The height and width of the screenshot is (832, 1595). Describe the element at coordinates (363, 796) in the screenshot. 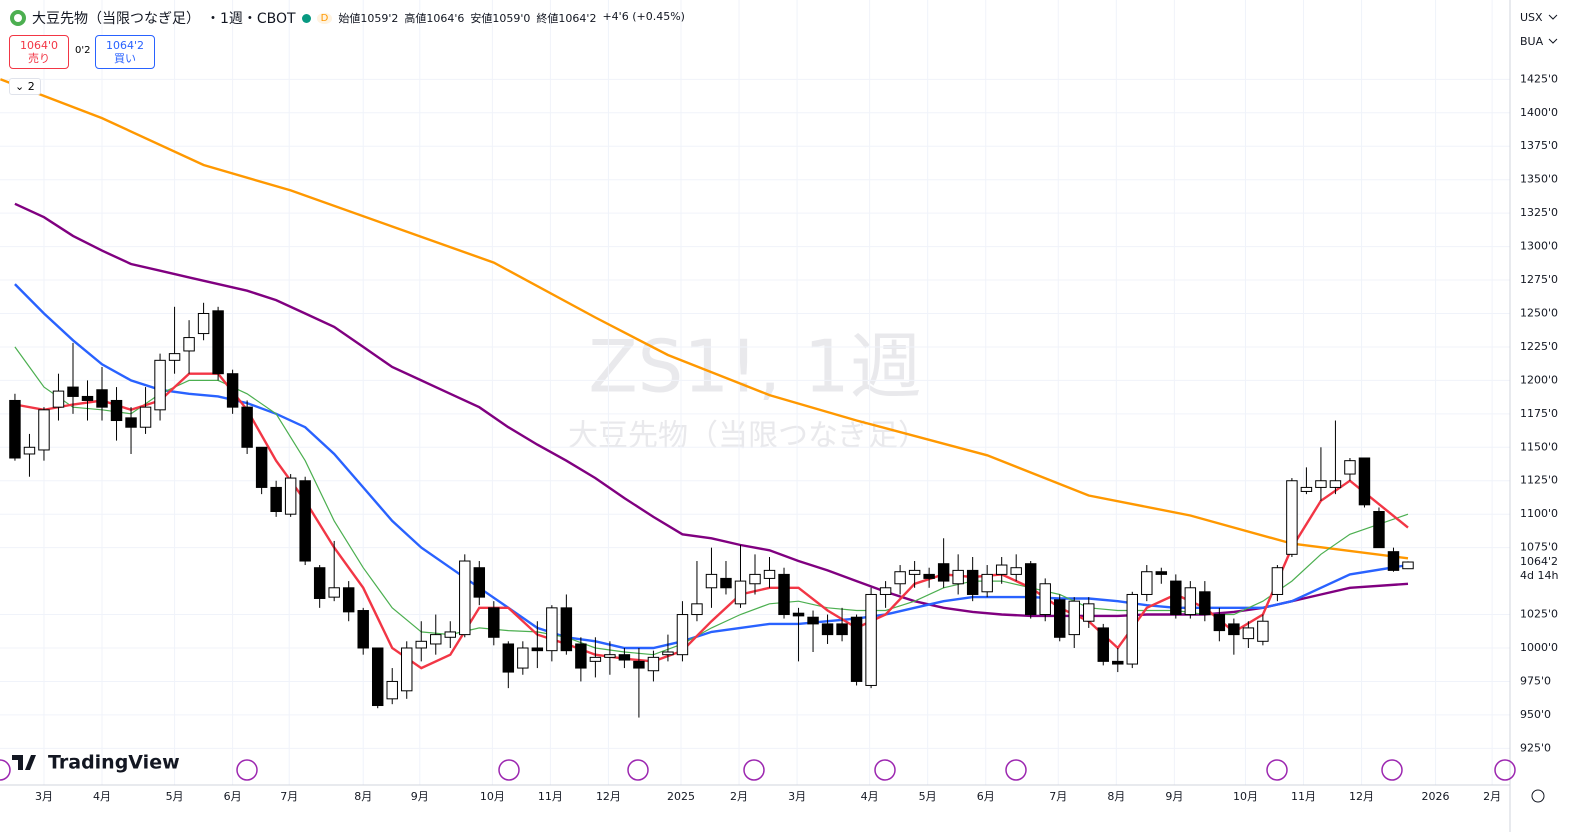

I see `x-tick-label: 8月` at that location.